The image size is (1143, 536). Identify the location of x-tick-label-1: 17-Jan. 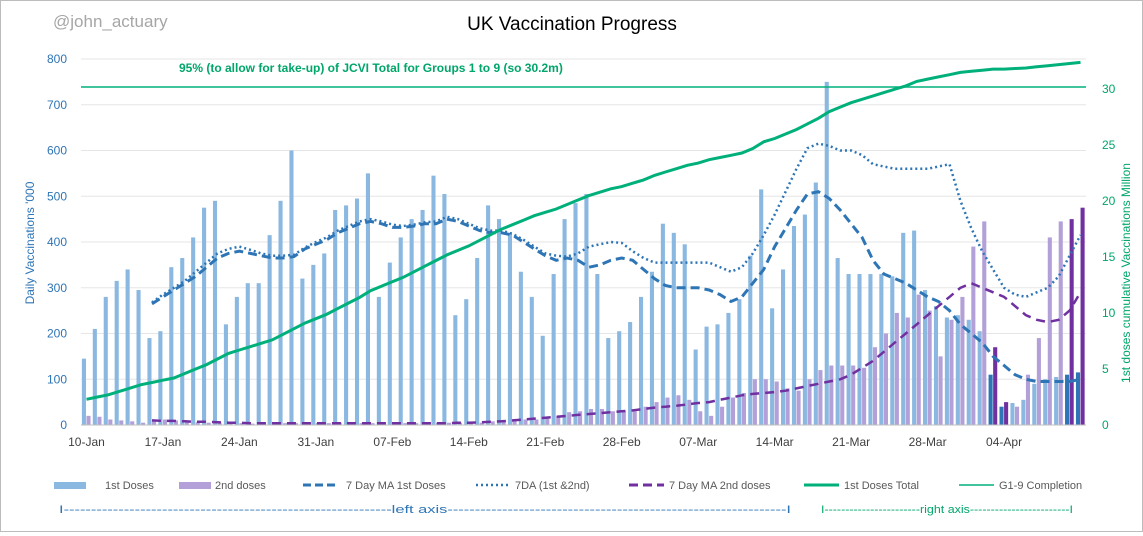
(163, 442).